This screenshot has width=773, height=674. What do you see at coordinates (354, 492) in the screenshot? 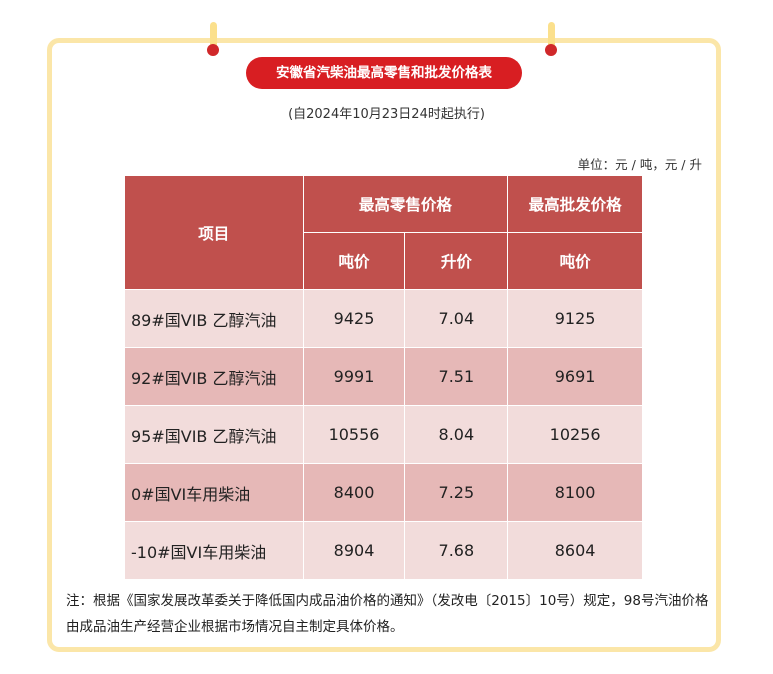
I see `retail-ton-price: 8400` at bounding box center [354, 492].